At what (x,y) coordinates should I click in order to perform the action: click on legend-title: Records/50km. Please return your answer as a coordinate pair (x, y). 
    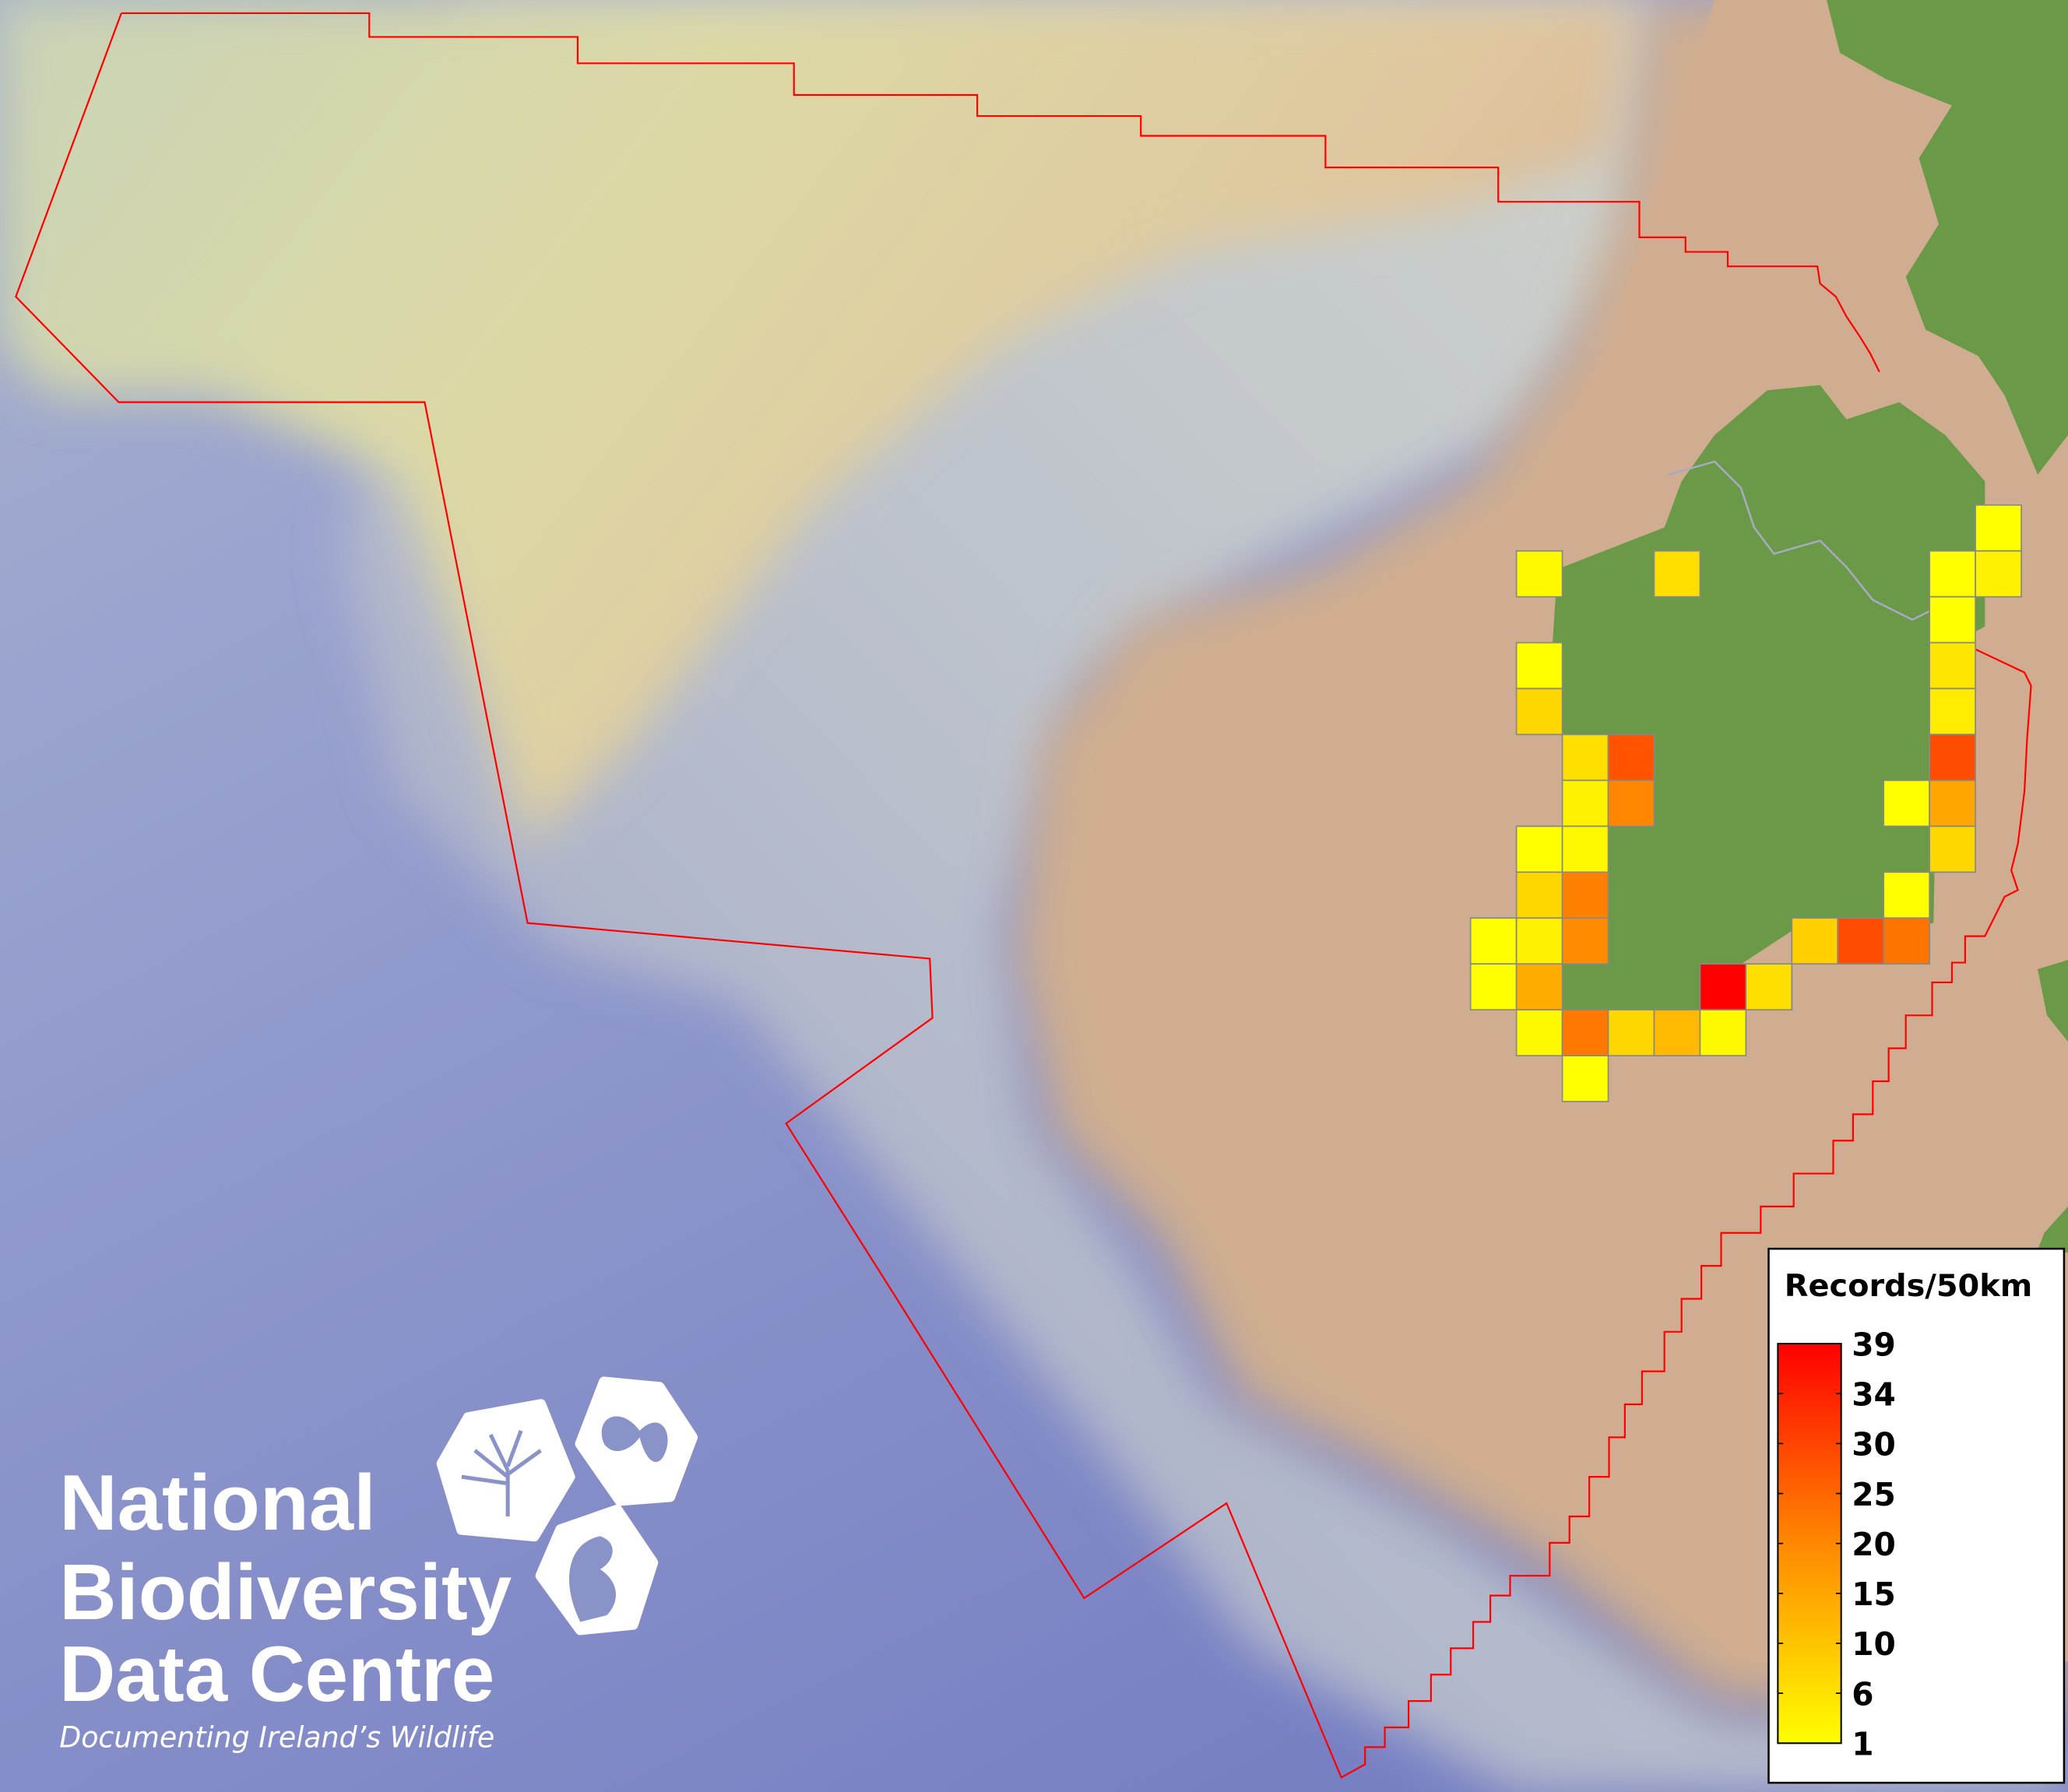
    Looking at the image, I should click on (1909, 1286).